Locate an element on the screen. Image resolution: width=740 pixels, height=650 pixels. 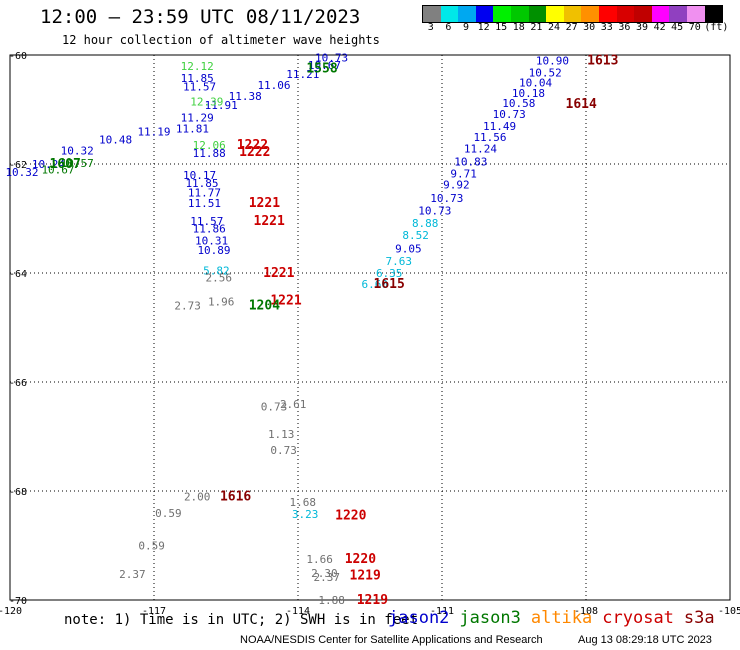
colorbar-label: 36 is located at coordinates (624, 27).